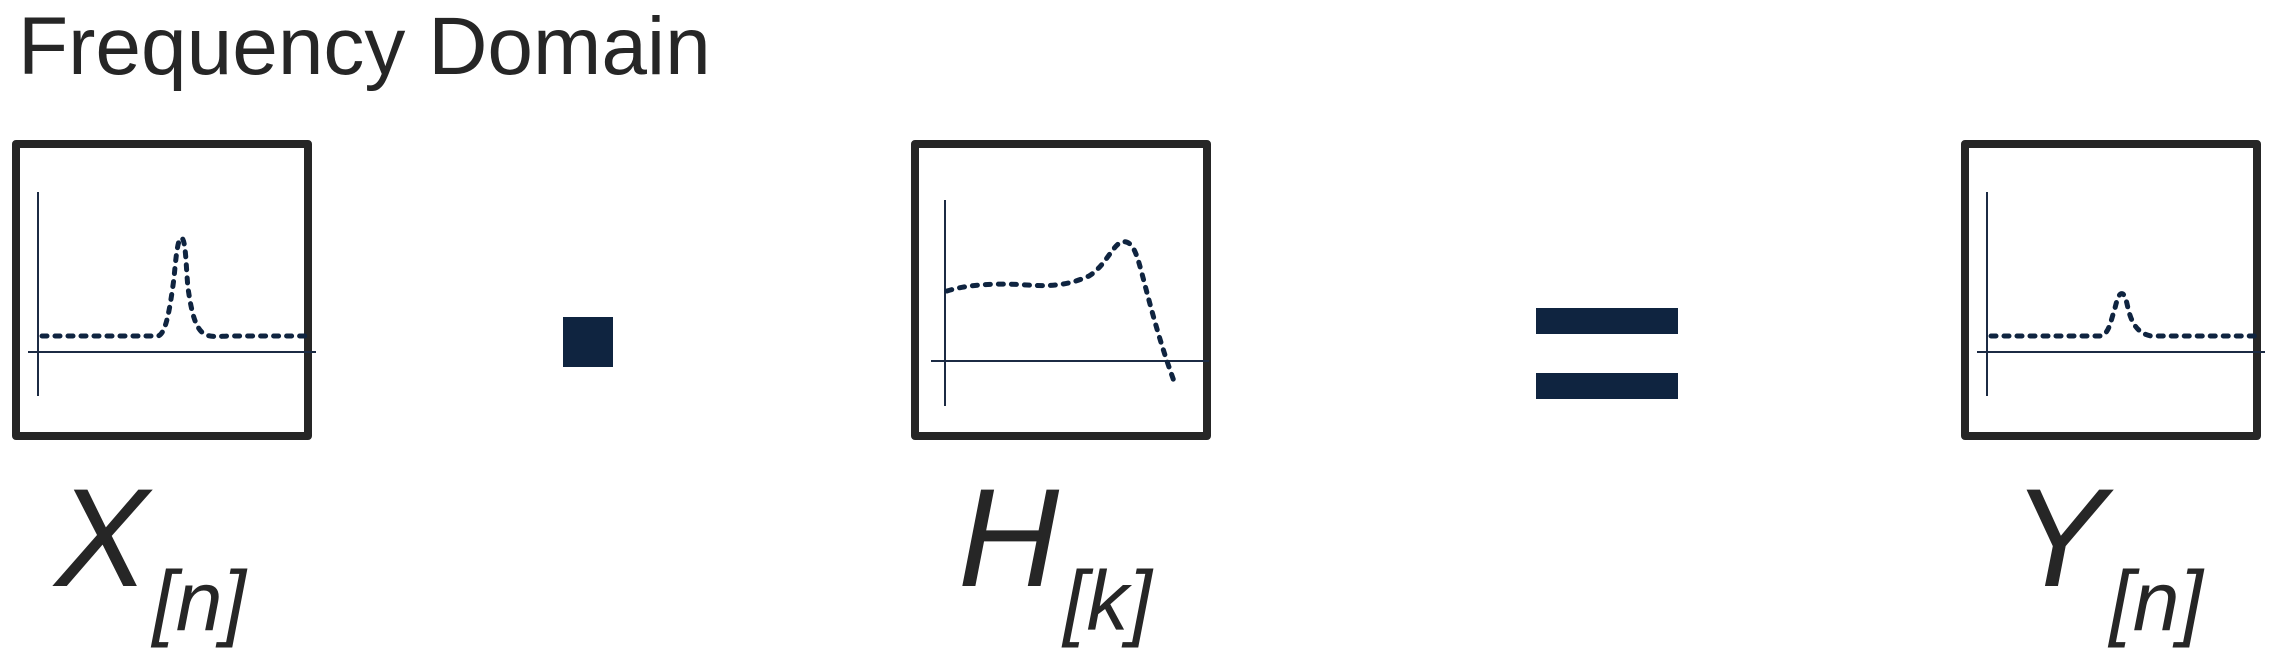  I want to click on output-signal-index: [n], so click(2156, 601).